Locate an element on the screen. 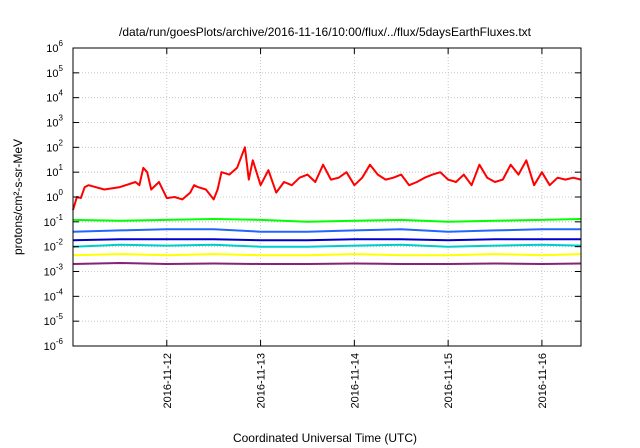  x-tick-label: 2016-11-16 is located at coordinates (543, 380).